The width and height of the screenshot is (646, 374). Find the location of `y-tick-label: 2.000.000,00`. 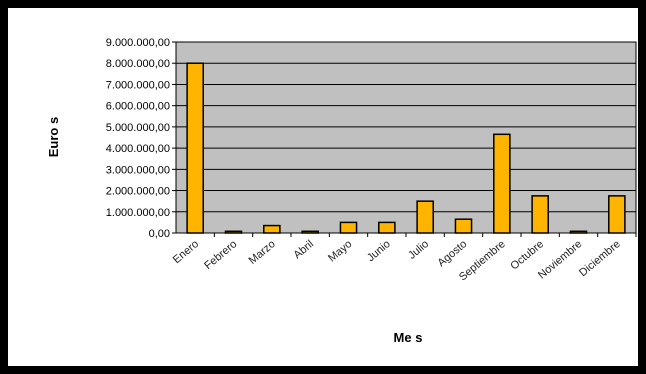

y-tick-label: 2.000.000,00 is located at coordinates (138, 192).